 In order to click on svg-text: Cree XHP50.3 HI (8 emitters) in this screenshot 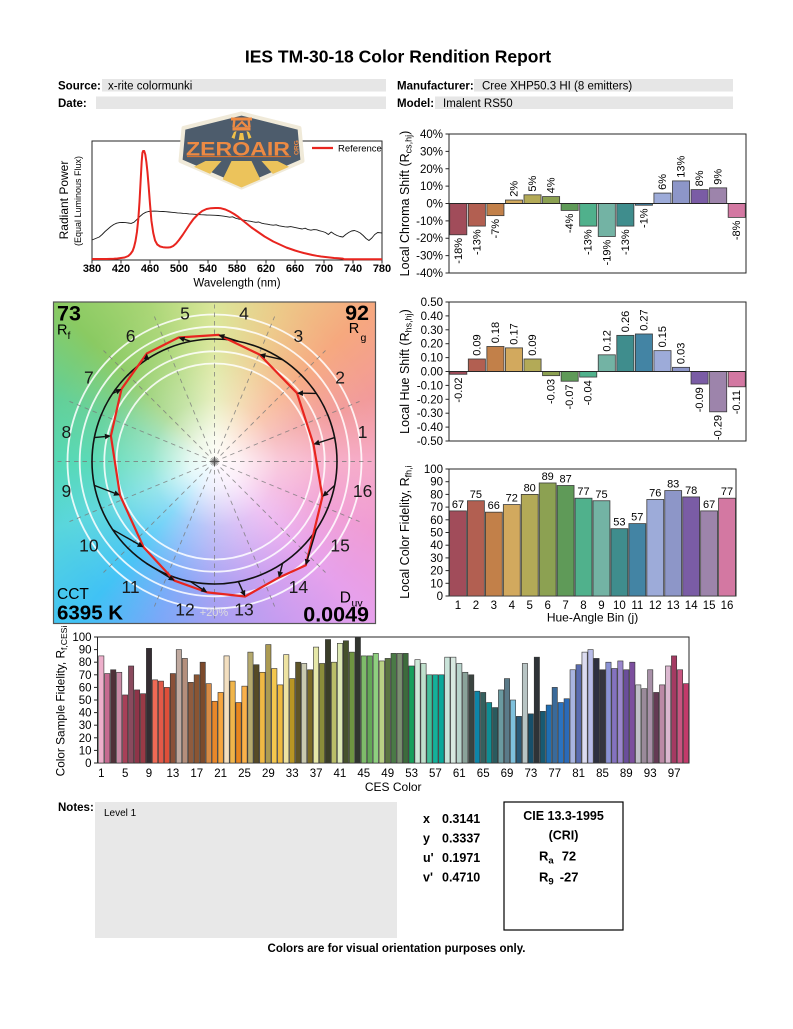, I will do `click(557, 87)`.